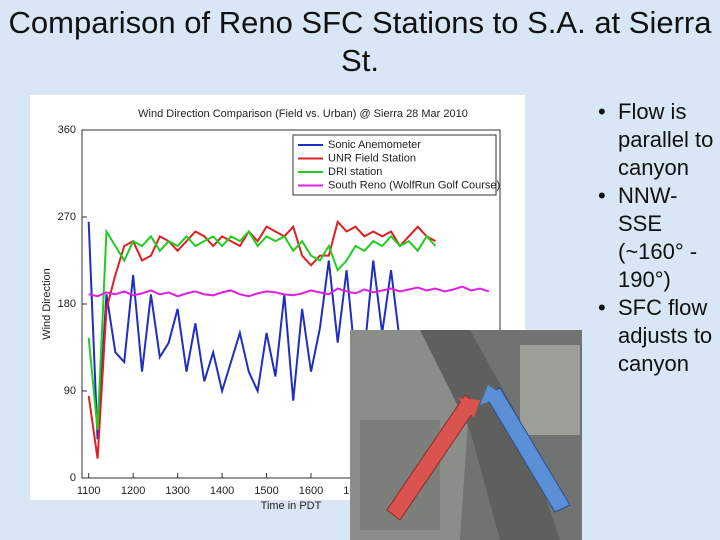 Image resolution: width=720 pixels, height=540 pixels. I want to click on bullet: NNW-SSE (~160° - 190°), so click(652, 238).